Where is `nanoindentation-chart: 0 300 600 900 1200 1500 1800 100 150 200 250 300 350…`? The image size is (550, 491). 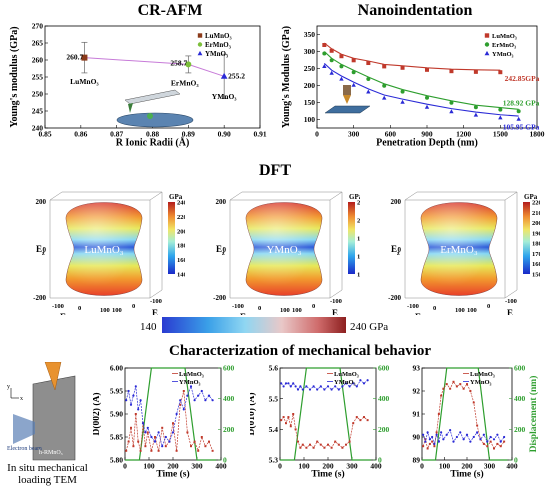 nanoindentation-chart: 0 300 600 900 1200 1500 1800 100 150 200 250 300 350… is located at coordinates (413, 87).